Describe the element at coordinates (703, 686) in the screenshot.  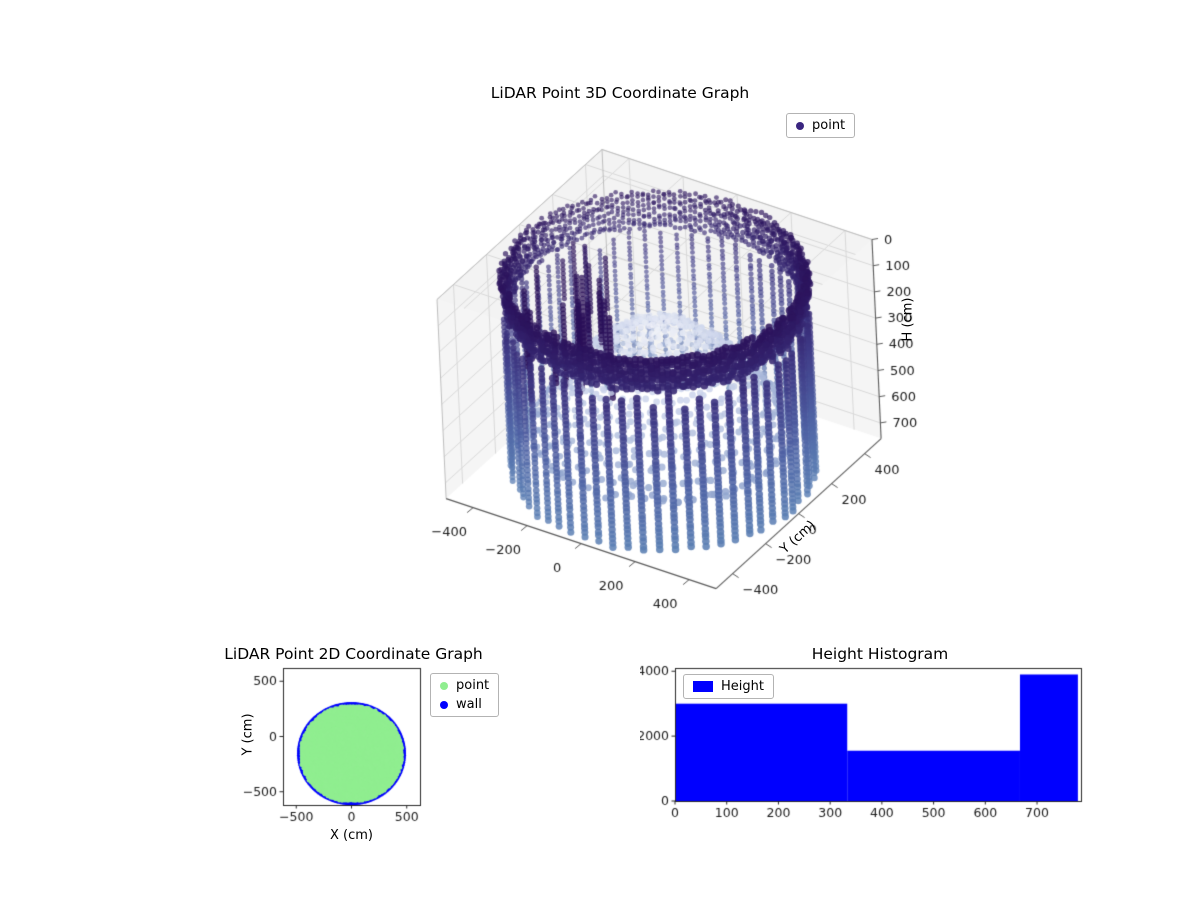
I see `height-patch-icon` at that location.